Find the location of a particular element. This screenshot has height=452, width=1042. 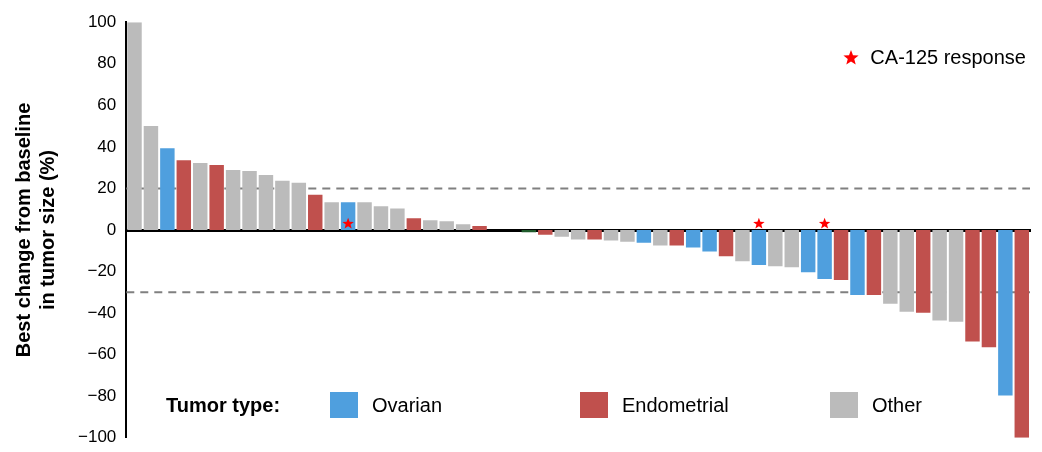

y-tick-label: −40 is located at coordinates (102, 312).